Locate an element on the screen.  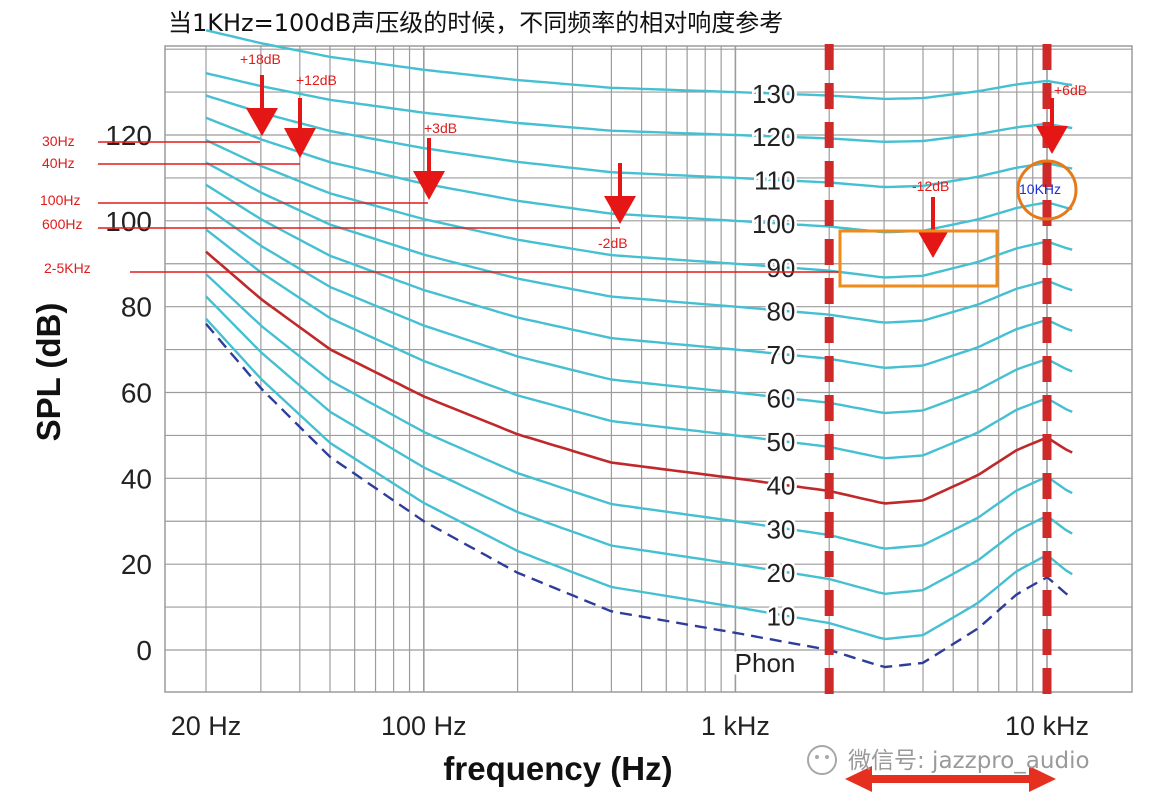
label-40hz: 40Hz is located at coordinates (58, 163).